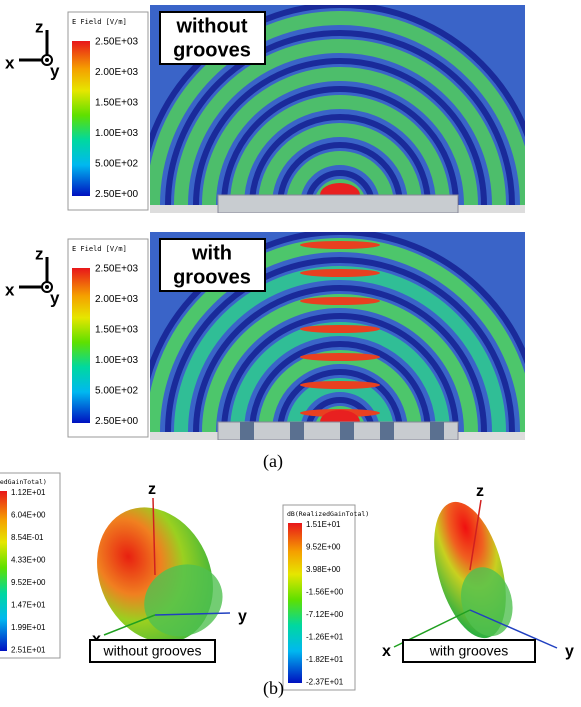 This screenshot has width=581, height=707. Describe the element at coordinates (273, 461) in the screenshot. I see `caption: (a)` at that location.